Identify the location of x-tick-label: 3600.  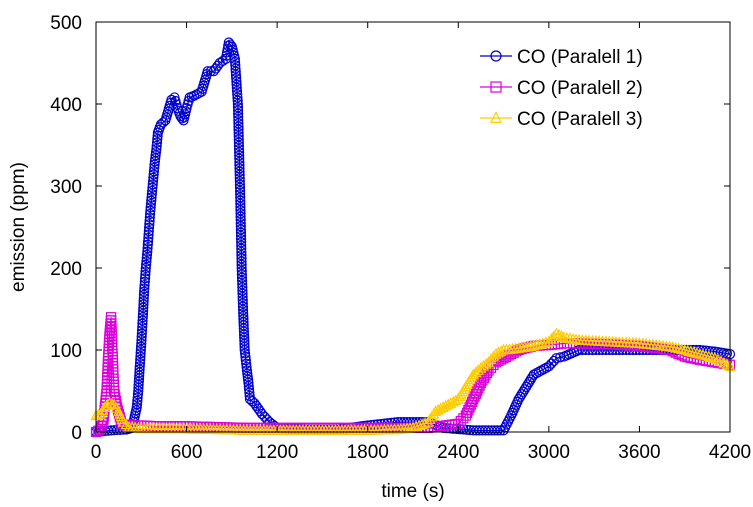
(639, 452).